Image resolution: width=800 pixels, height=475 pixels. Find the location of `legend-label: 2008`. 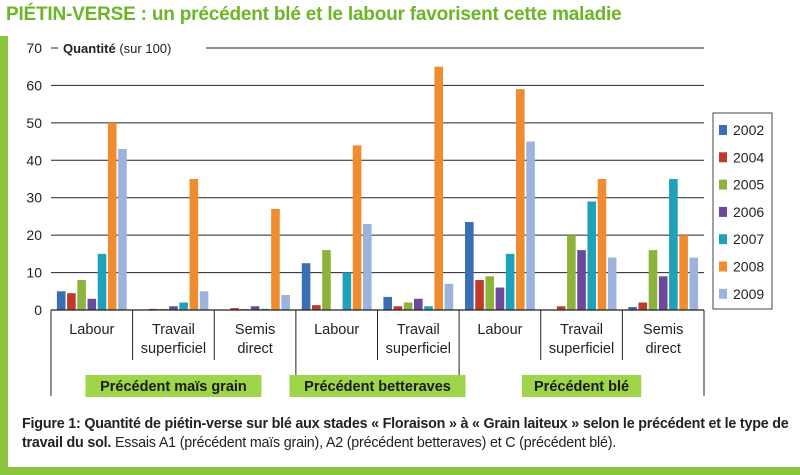

legend-label: 2008 is located at coordinates (748, 267).